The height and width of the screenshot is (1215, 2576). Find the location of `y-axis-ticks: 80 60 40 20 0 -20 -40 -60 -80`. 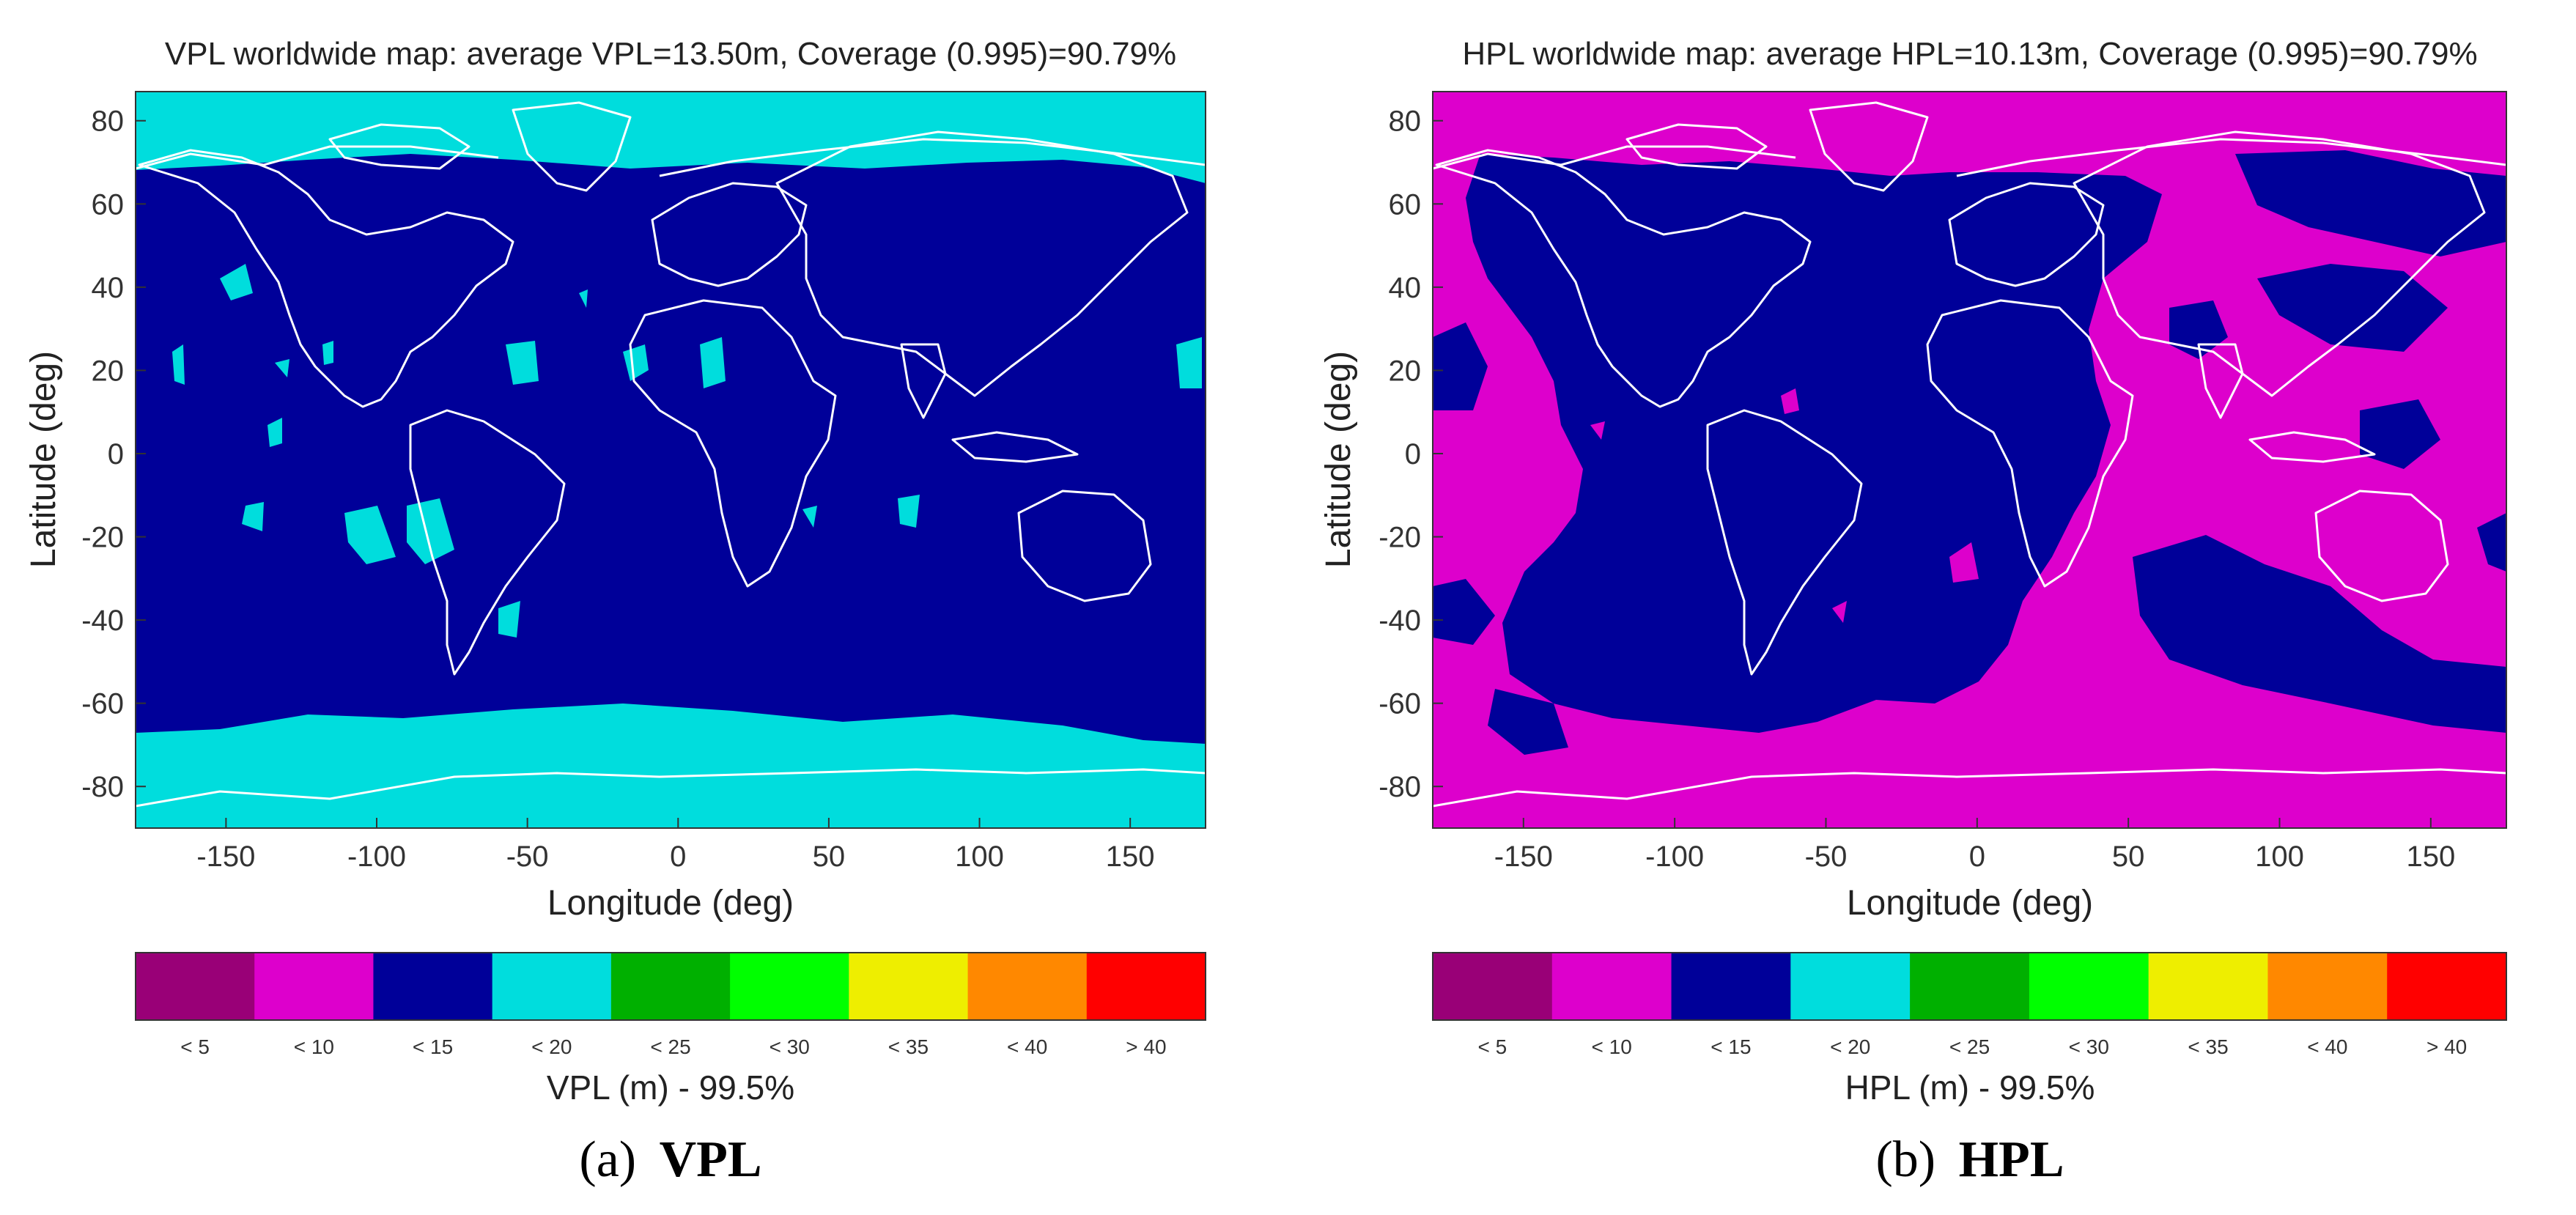

y-axis-ticks: 80 60 40 20 0 -20 -40 -60 -80 is located at coordinates (1411, 455).